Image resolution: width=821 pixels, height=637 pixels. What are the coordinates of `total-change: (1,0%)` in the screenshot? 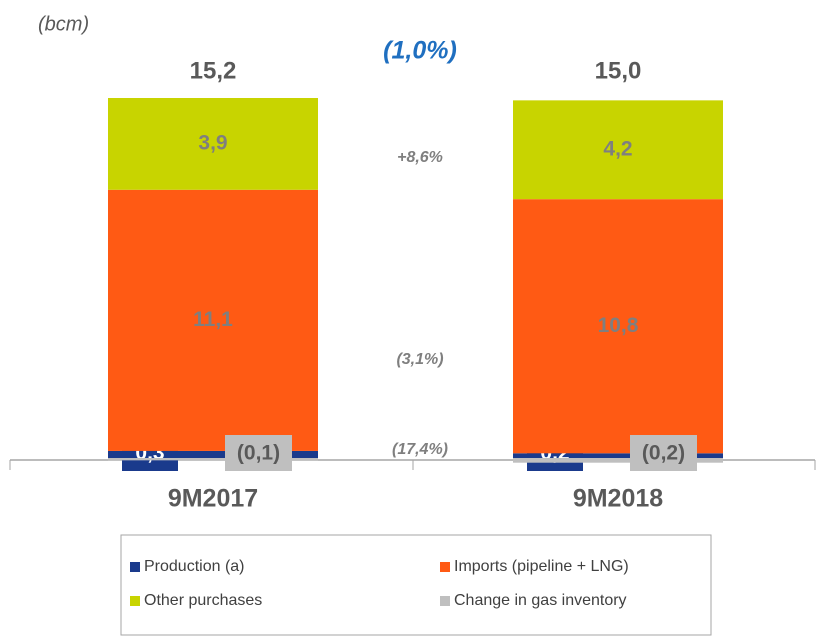 It's located at (420, 51).